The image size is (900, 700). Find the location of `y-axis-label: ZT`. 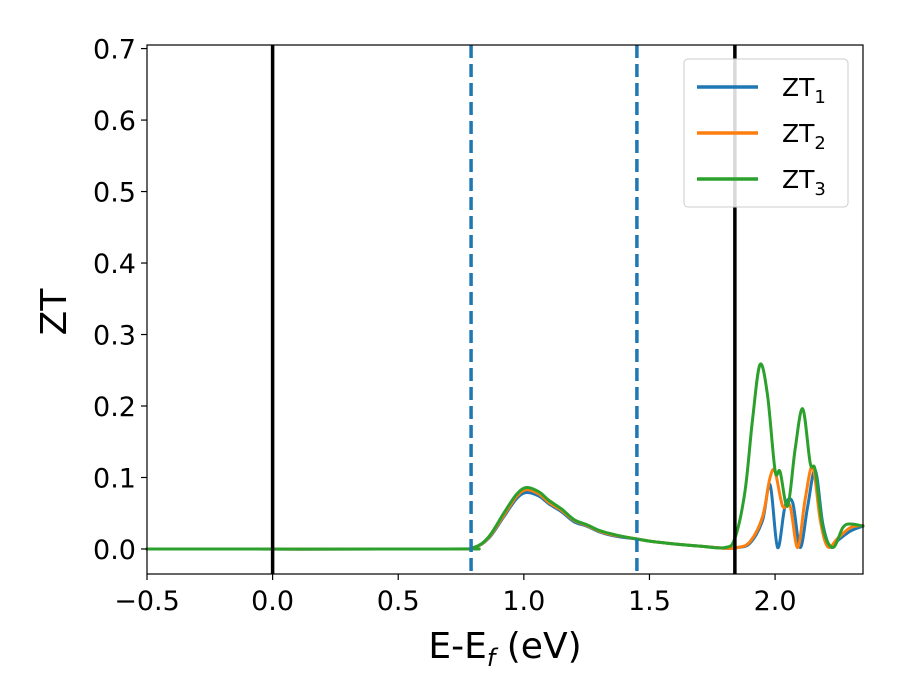

y-axis-label: ZT is located at coordinates (54, 312).